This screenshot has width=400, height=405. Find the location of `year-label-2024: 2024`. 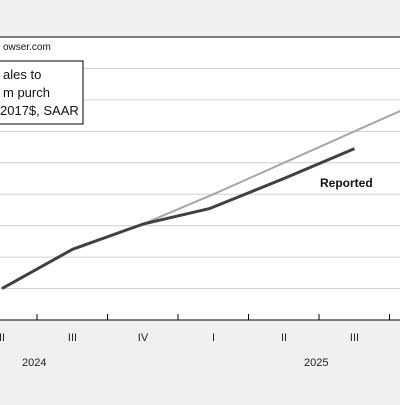

year-label-2024: 2024 is located at coordinates (34, 363).